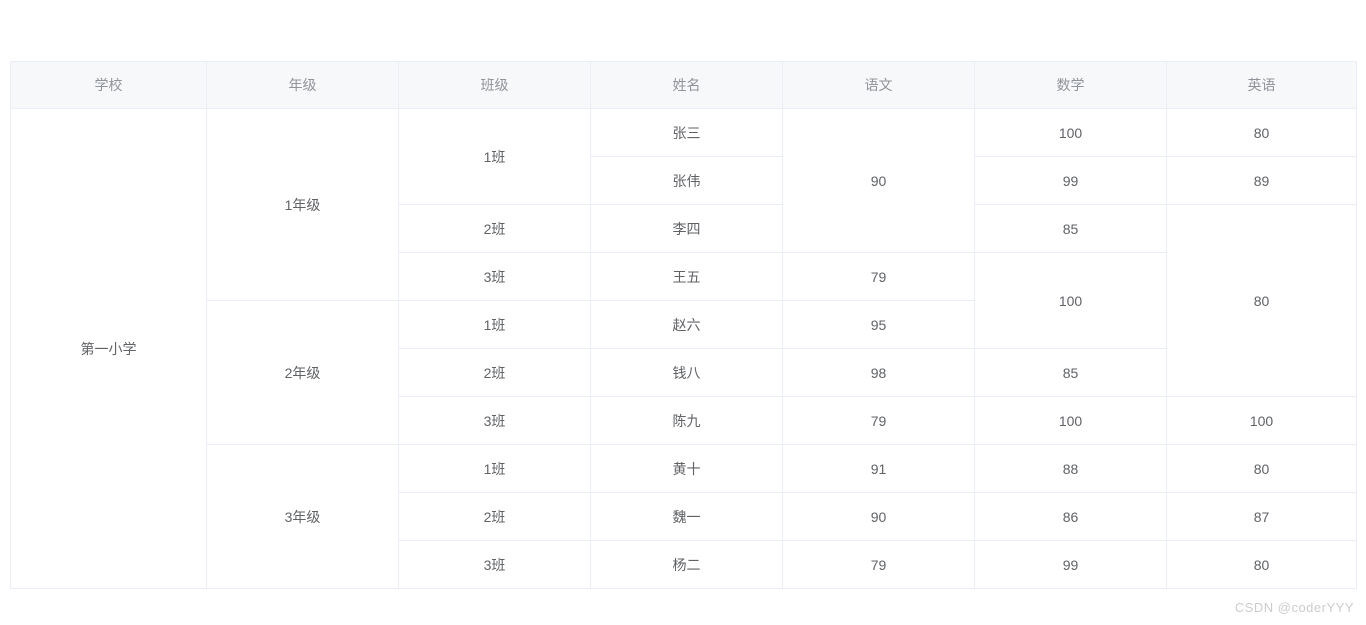 The image size is (1366, 625). I want to click on column-header: 年级, so click(302, 85).